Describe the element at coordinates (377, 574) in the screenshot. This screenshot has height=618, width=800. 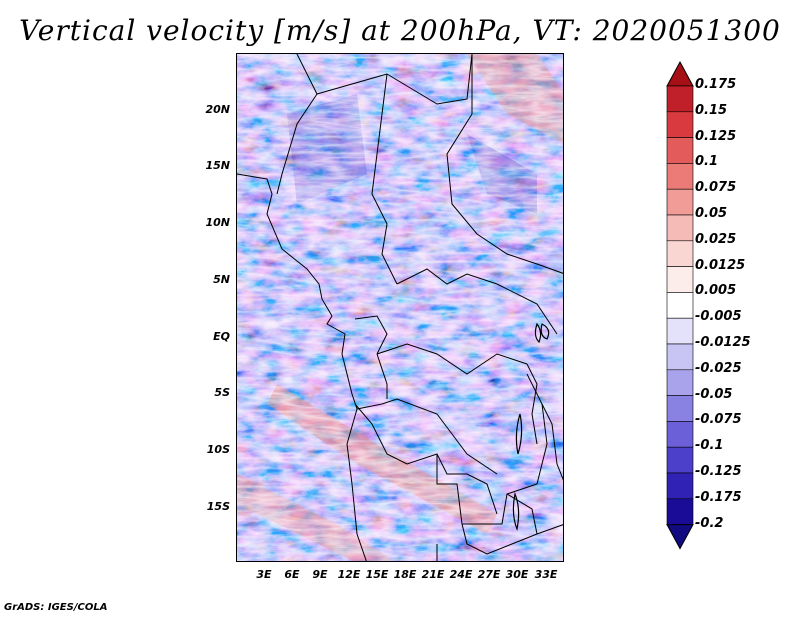
I see `lon-tick-label: 15E` at that location.